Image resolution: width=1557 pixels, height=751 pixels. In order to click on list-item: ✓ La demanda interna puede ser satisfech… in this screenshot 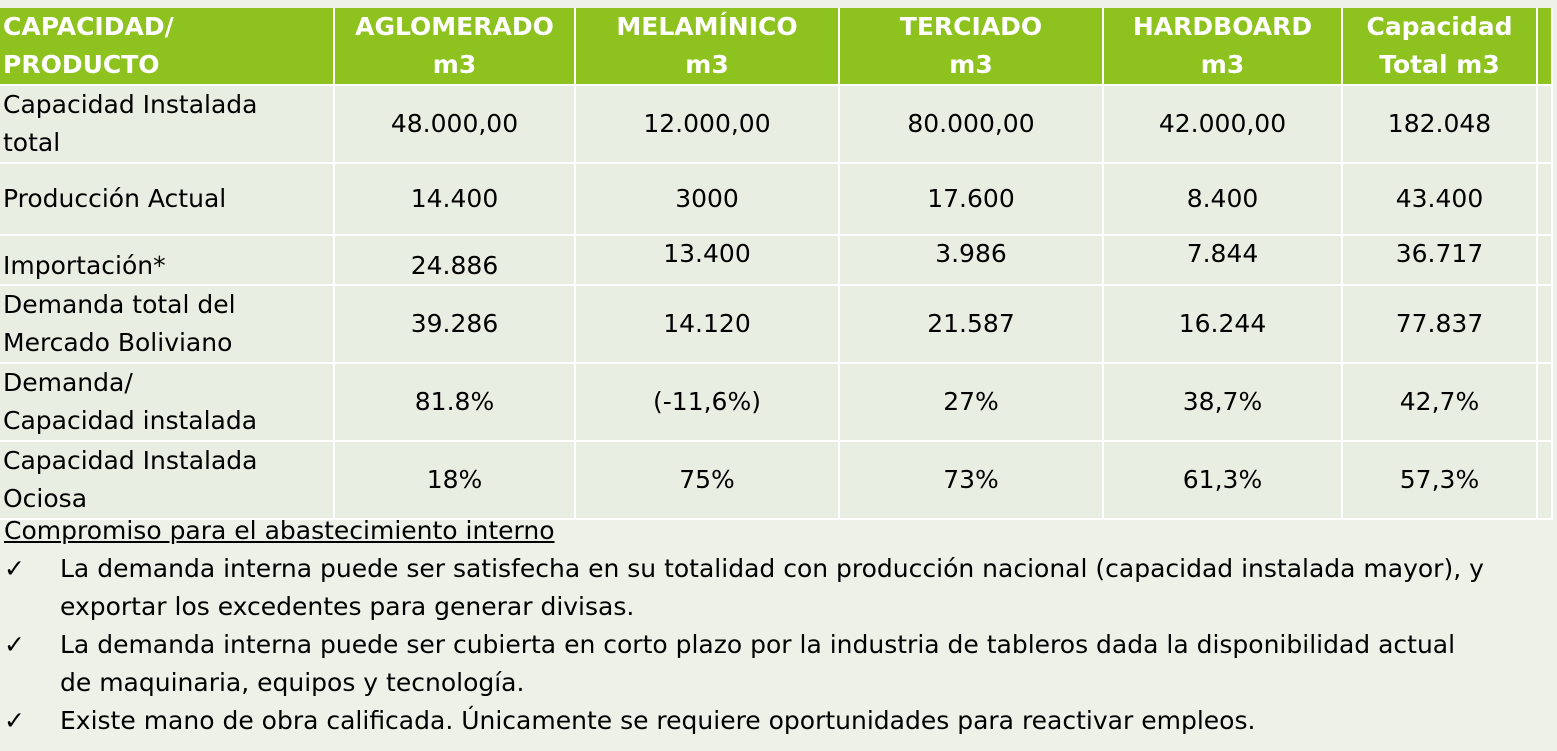, I will do `click(776, 588)`.